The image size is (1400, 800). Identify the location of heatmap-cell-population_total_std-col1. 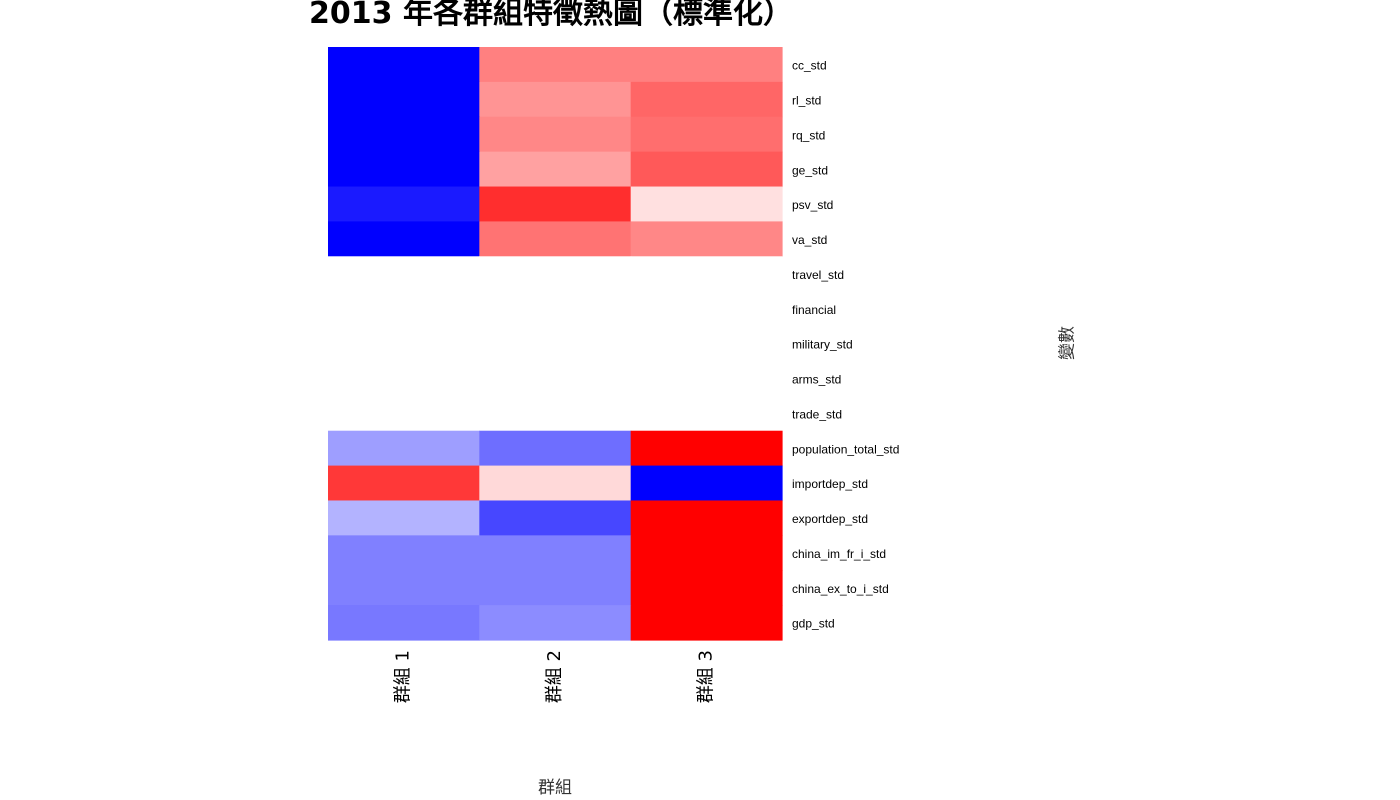
(404, 448).